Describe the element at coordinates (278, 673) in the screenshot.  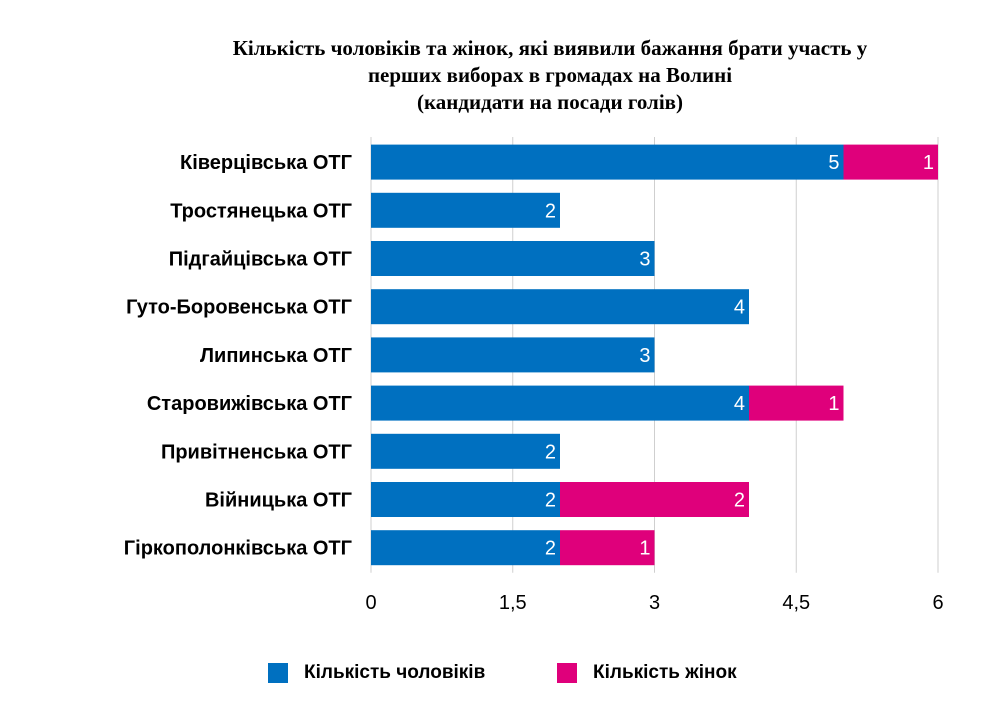
I see `legend-swatch-men` at that location.